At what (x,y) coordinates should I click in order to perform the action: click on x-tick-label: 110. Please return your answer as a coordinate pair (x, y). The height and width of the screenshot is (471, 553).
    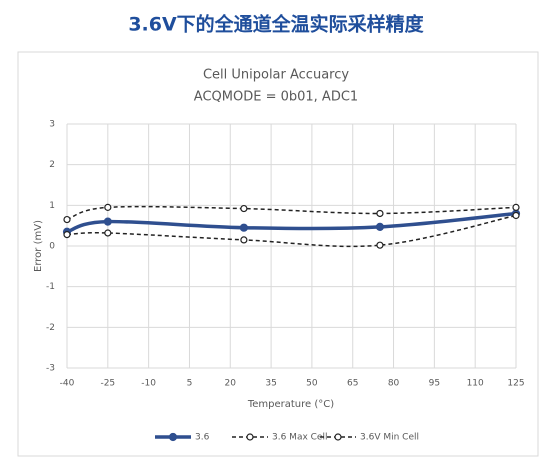
    Looking at the image, I should click on (475, 384).